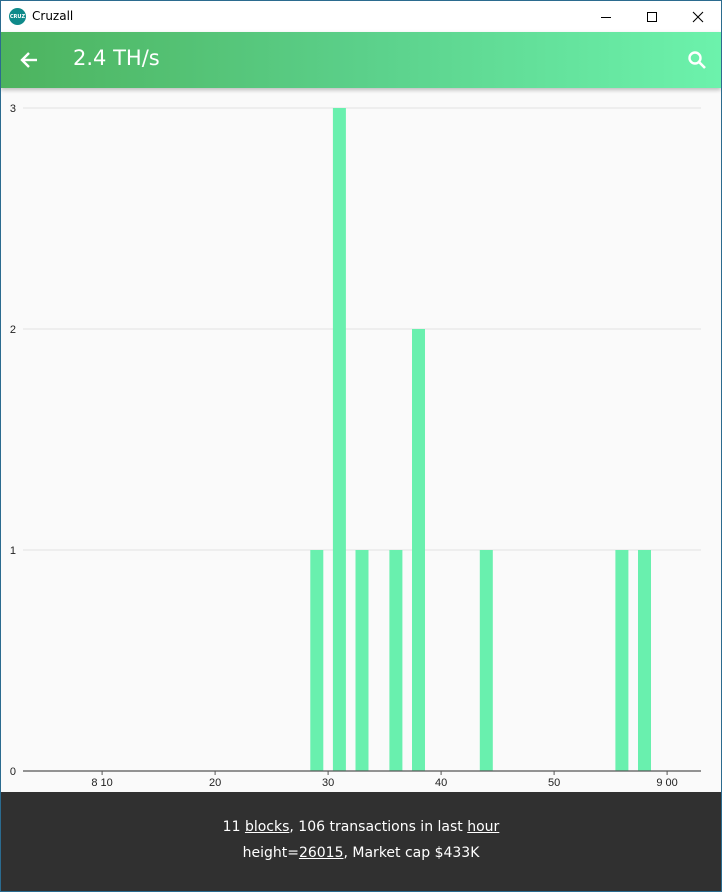  What do you see at coordinates (232, 827) in the screenshot?
I see `blocks-count: 11` at bounding box center [232, 827].